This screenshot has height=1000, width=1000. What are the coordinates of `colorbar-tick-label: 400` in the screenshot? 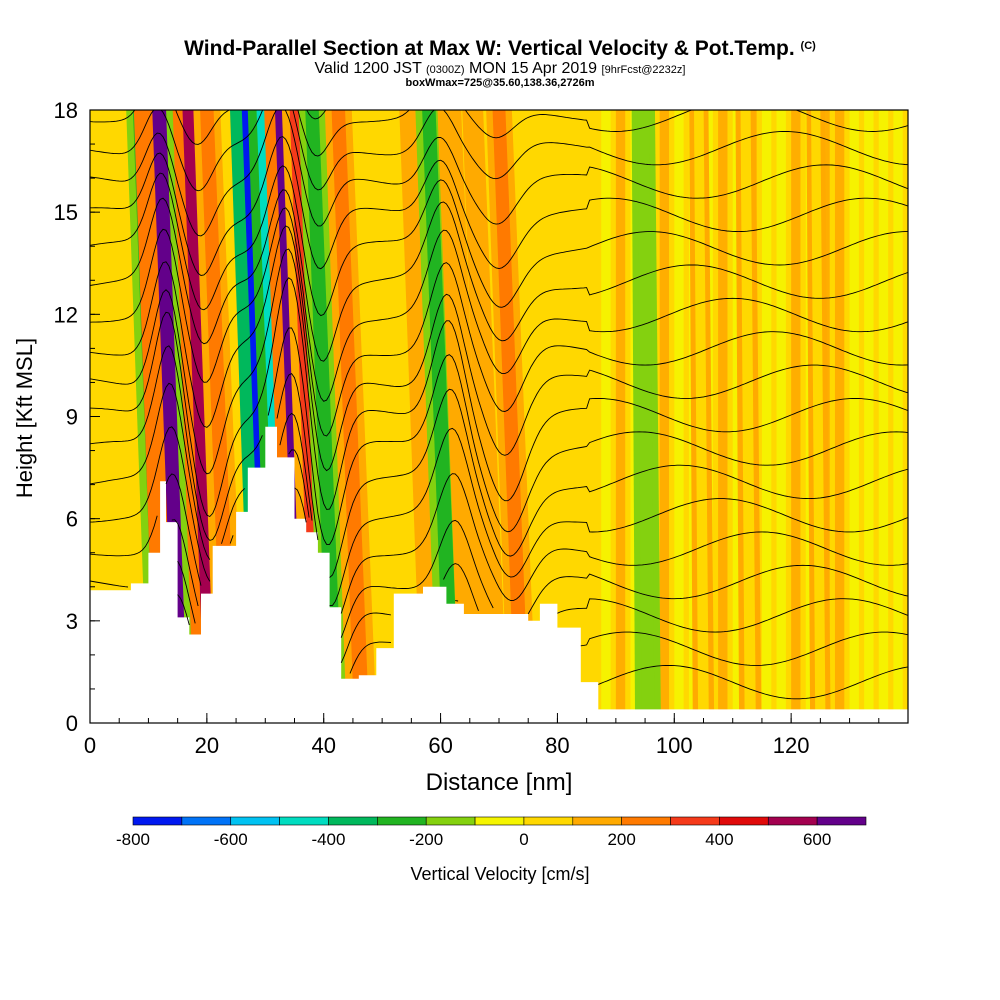 It's located at (719, 839).